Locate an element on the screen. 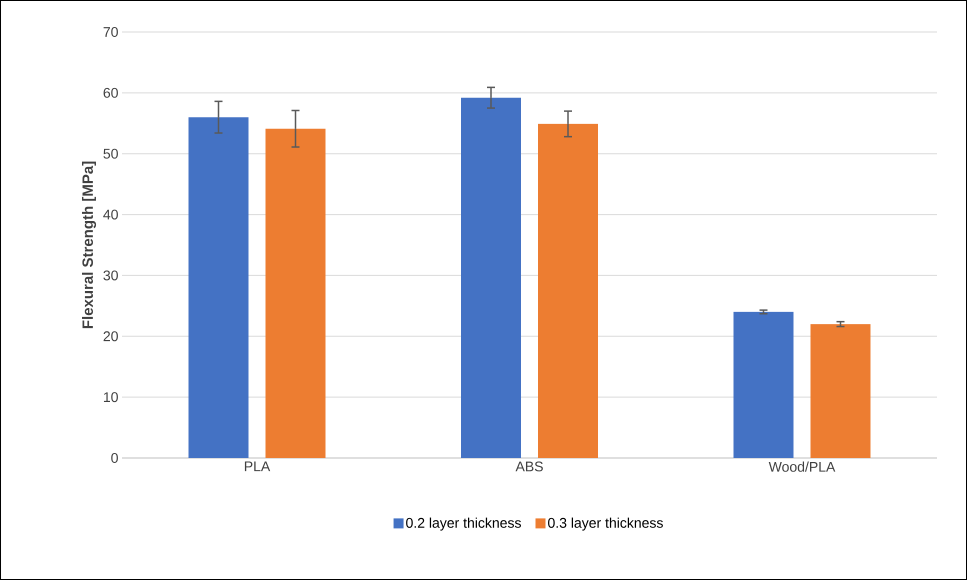 The height and width of the screenshot is (580, 967). legend-label: 0.2 layer thickness is located at coordinates (463, 524).